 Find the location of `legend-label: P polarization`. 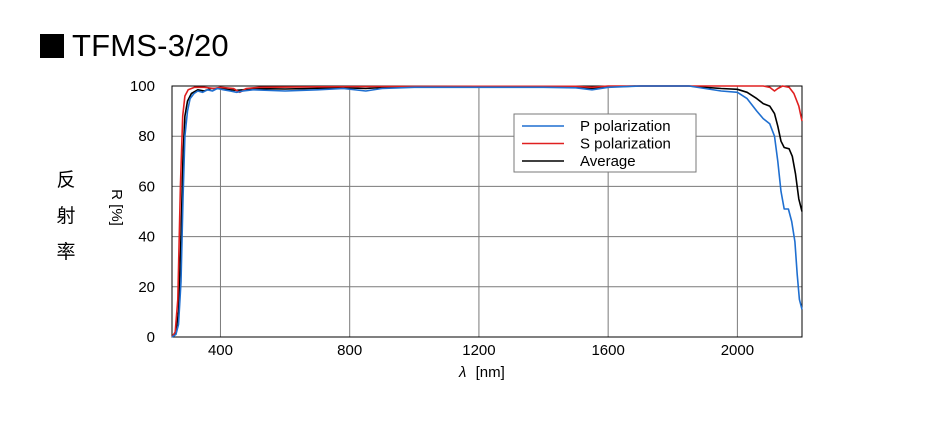

legend-label: P polarization is located at coordinates (625, 126).